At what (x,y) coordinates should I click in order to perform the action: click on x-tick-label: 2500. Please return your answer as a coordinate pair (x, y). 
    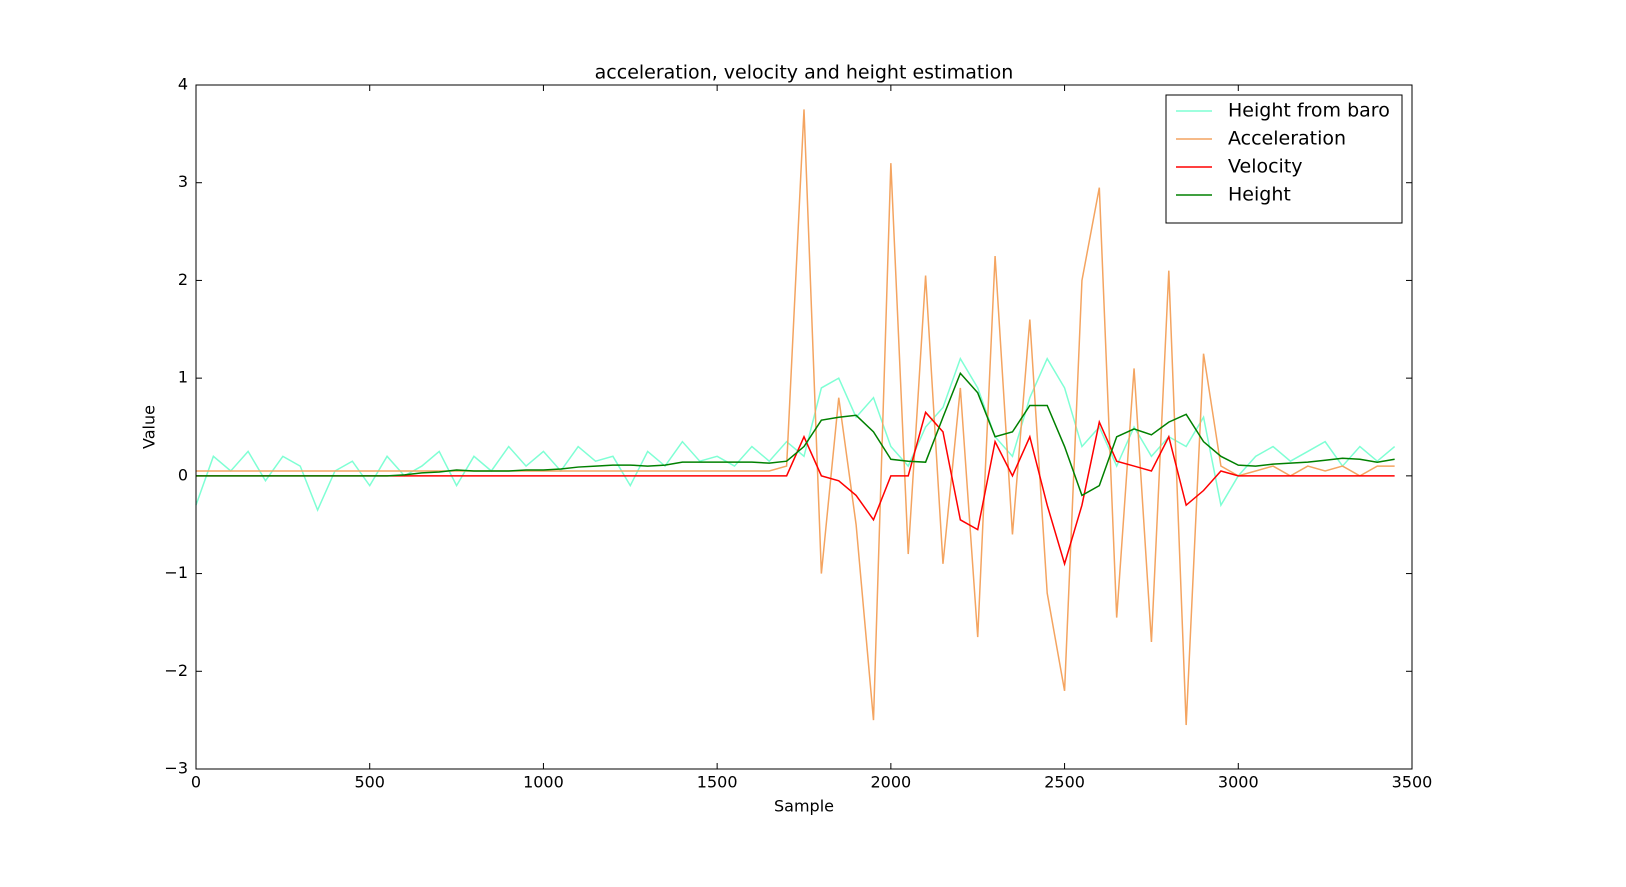
    Looking at the image, I should click on (1064, 782).